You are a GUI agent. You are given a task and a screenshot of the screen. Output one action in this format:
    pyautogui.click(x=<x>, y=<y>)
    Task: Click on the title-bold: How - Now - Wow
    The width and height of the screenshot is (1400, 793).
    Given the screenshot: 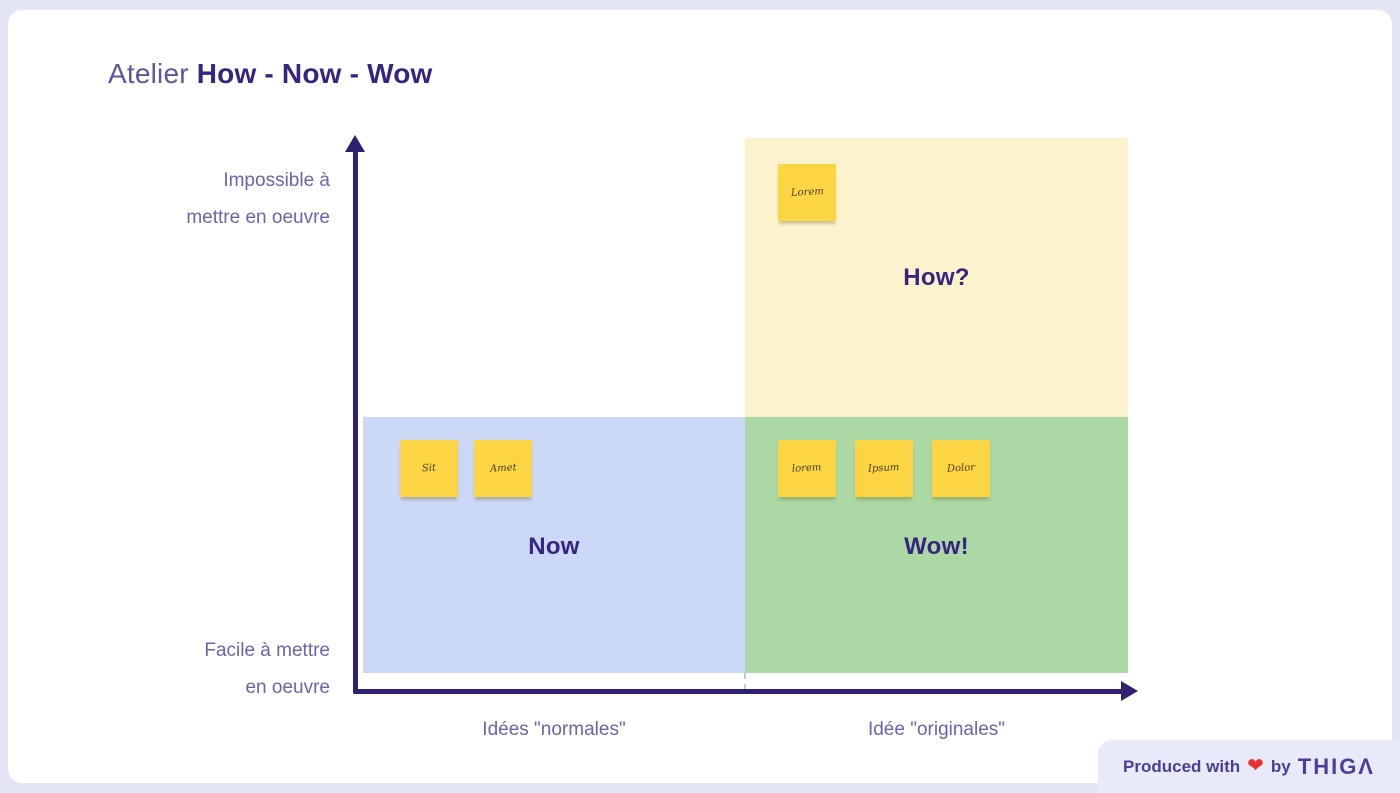 What is the action you would take?
    pyautogui.click(x=314, y=73)
    